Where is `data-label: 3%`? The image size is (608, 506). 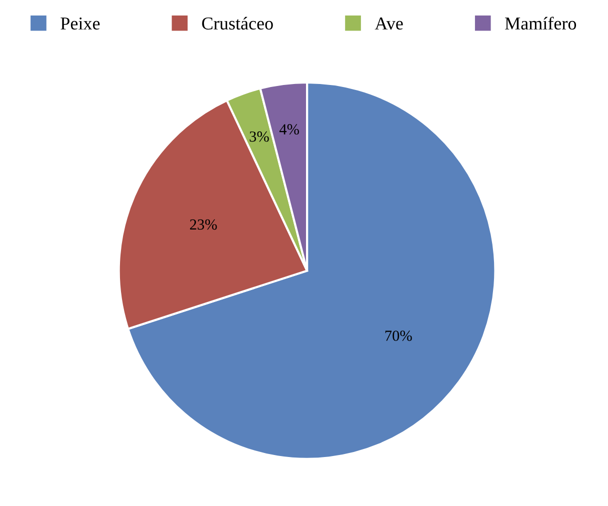
data-label: 3% is located at coordinates (259, 136).